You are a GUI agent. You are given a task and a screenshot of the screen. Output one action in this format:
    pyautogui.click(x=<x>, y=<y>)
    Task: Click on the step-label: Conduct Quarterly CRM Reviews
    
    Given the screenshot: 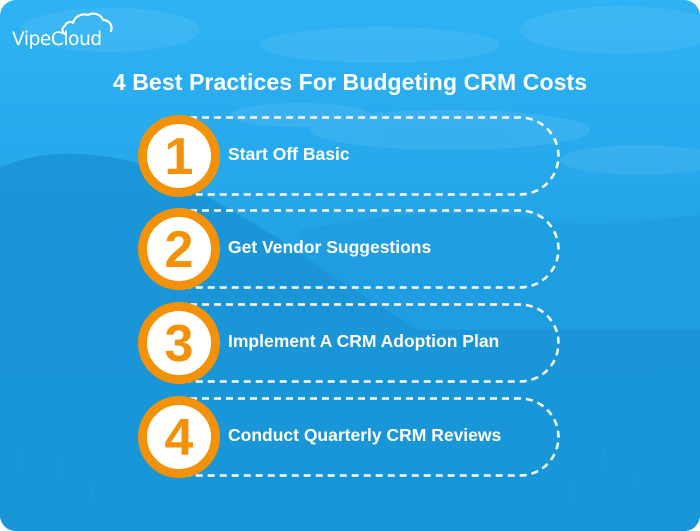 What is the action you would take?
    pyautogui.click(x=365, y=435)
    